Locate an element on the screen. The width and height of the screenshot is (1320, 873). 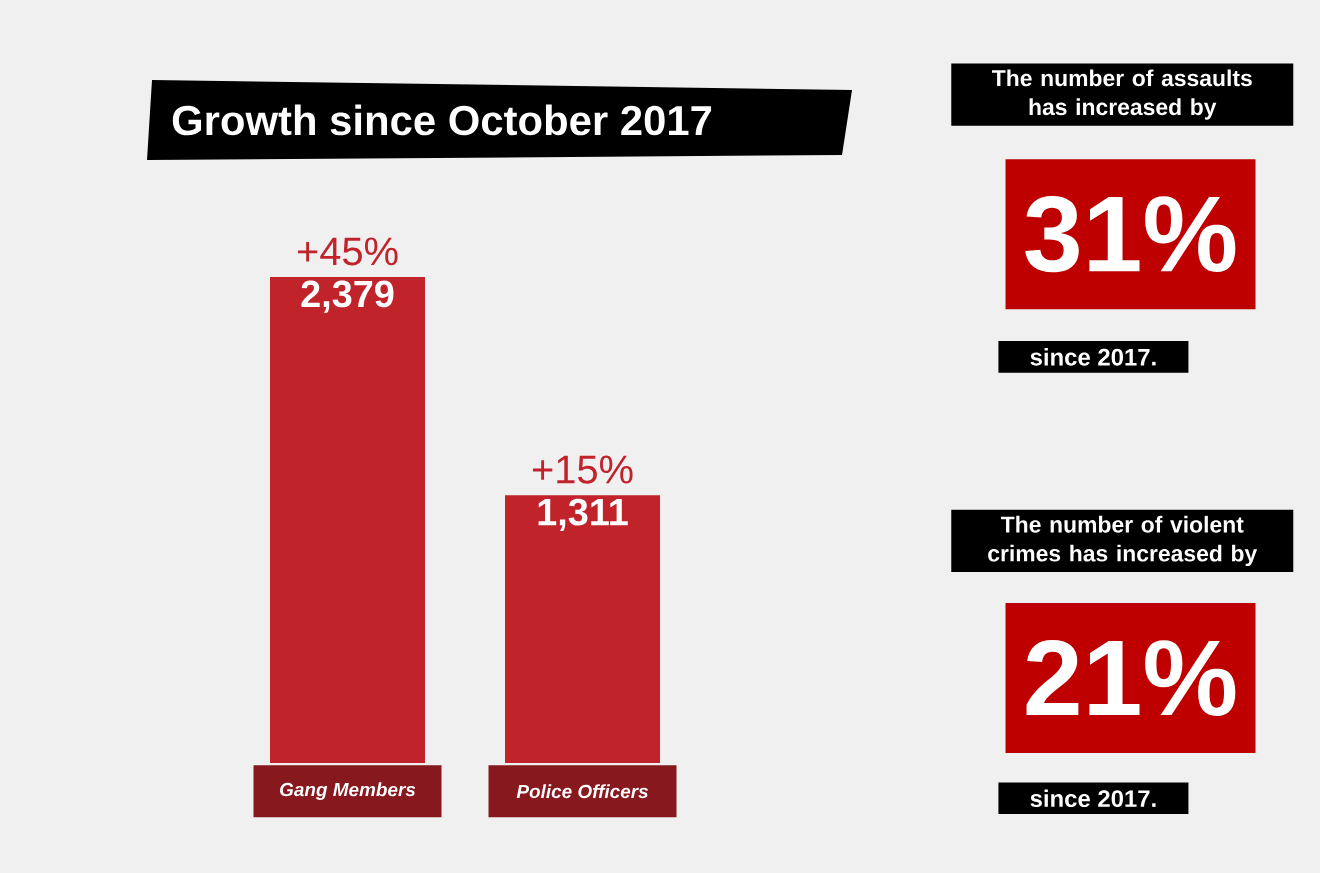
x-tick-label: Gang Members is located at coordinates (348, 791).